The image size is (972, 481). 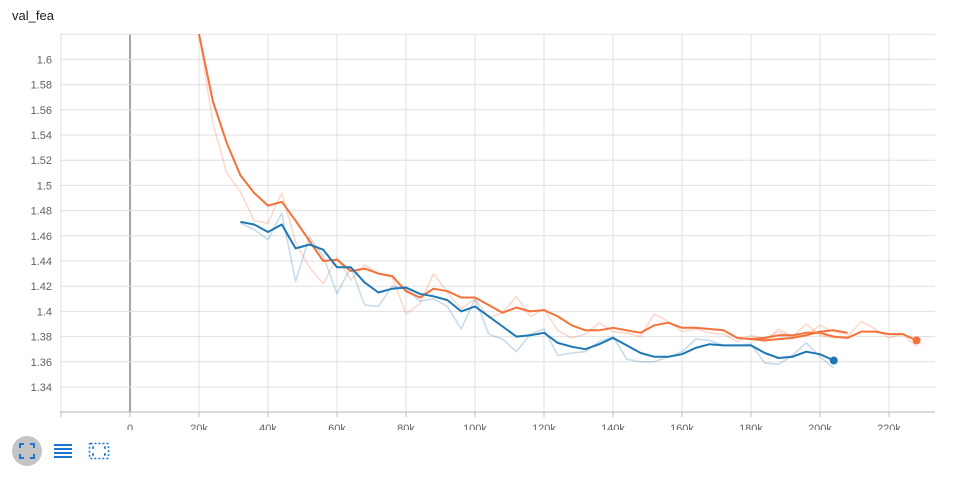 What do you see at coordinates (41, 388) in the screenshot?
I see `y-tick-label: 1.34` at bounding box center [41, 388].